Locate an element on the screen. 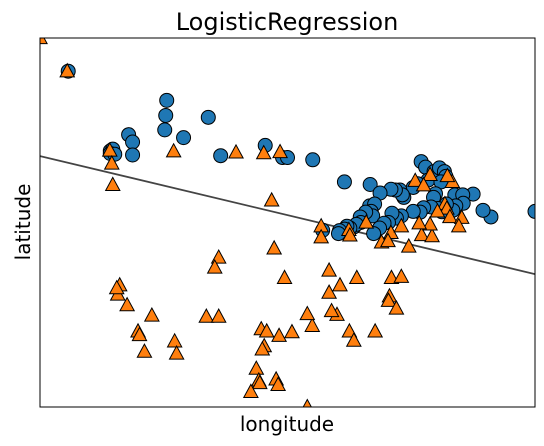  chart-title: LogisticRegression is located at coordinates (287, 22).